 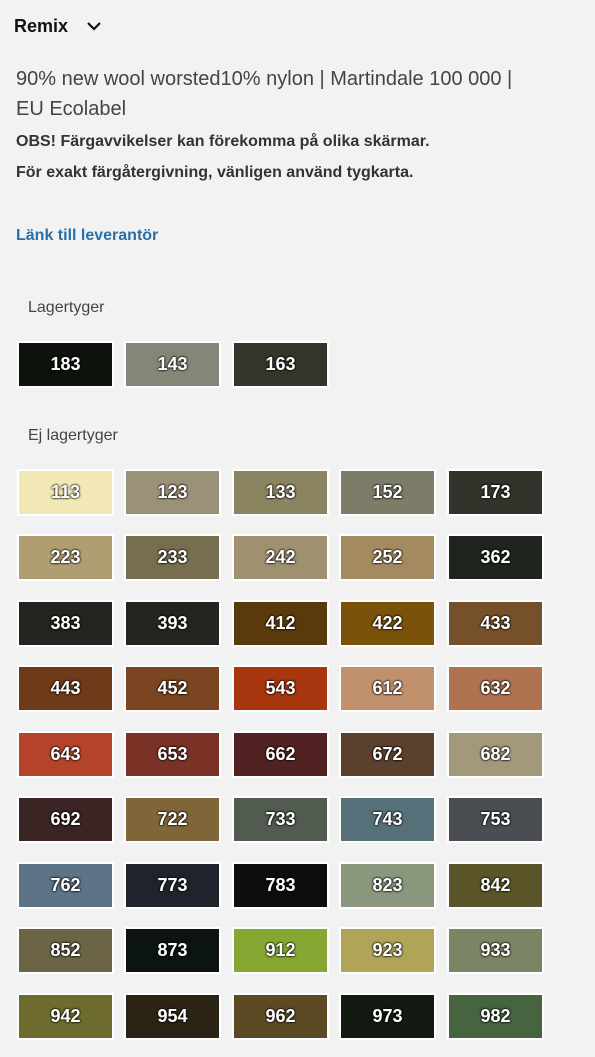 I want to click on color-swatch: 632, so click(x=495, y=688).